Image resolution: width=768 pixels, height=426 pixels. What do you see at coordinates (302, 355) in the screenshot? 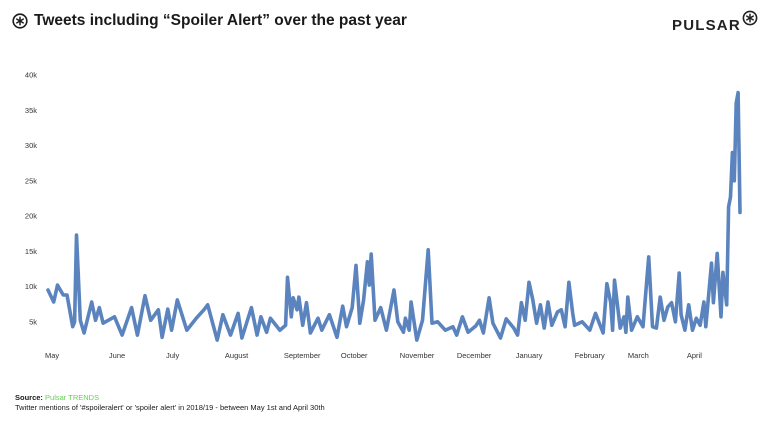
I see `x-tick-label: September` at bounding box center [302, 355].